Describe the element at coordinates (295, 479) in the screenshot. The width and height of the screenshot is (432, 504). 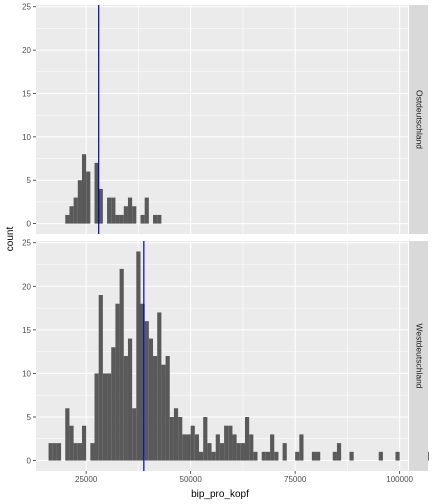
I see `x-tick-label: 75000` at that location.